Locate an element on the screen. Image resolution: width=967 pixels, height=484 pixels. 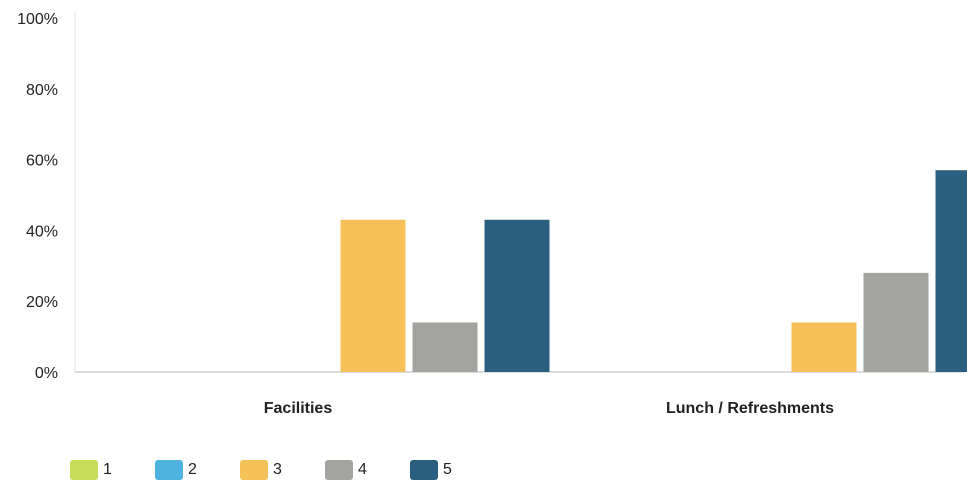
y-tick-label: 40% is located at coordinates (42, 231).